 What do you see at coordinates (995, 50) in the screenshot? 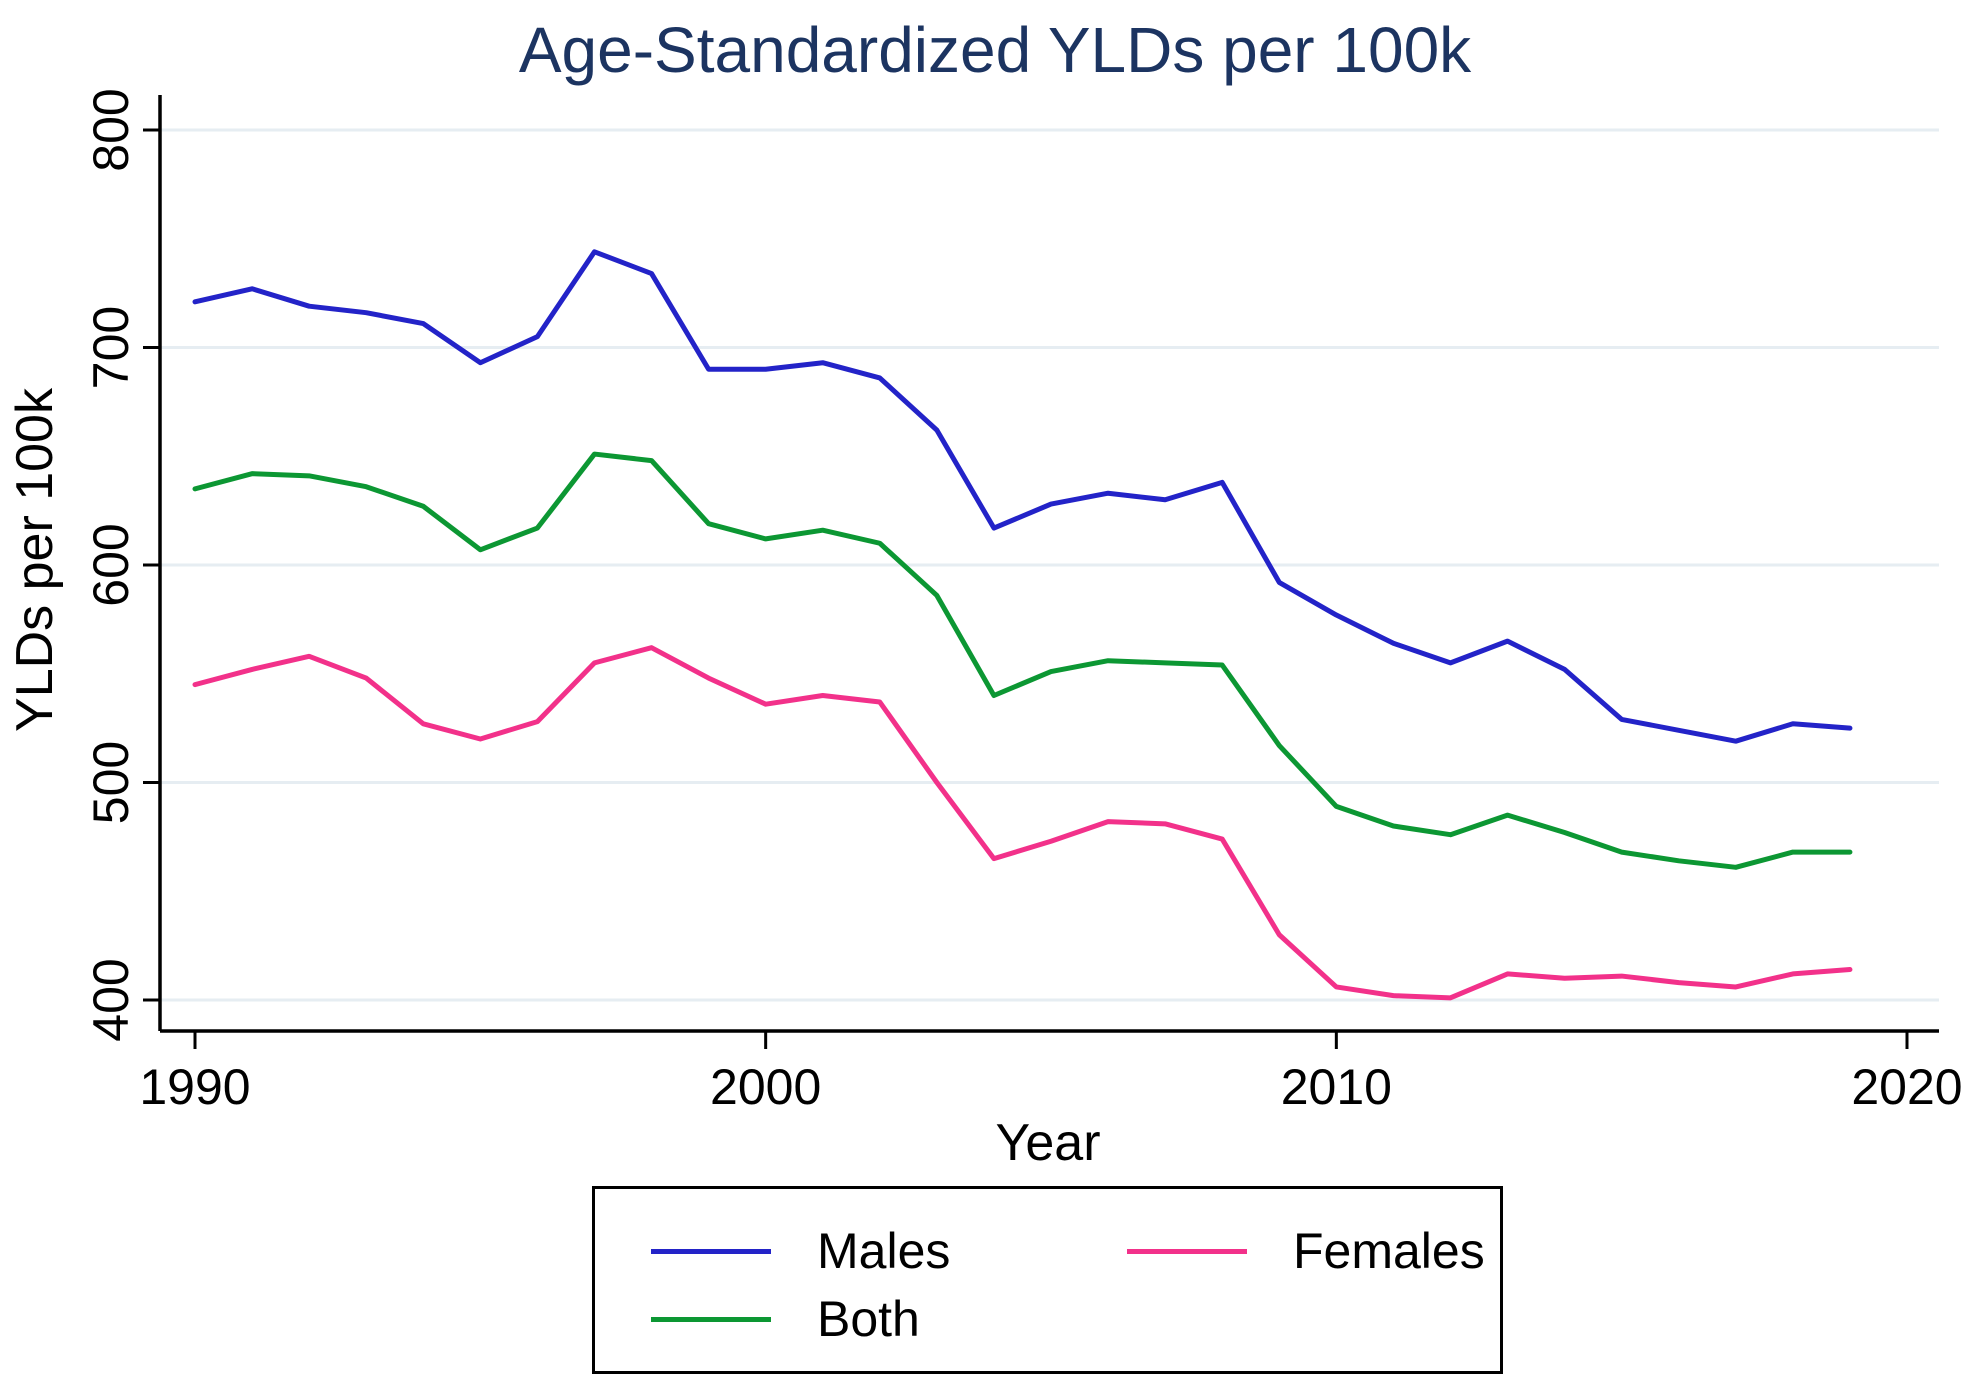
I see `chart-title: Age-Standardized YLDs per 100k` at bounding box center [995, 50].